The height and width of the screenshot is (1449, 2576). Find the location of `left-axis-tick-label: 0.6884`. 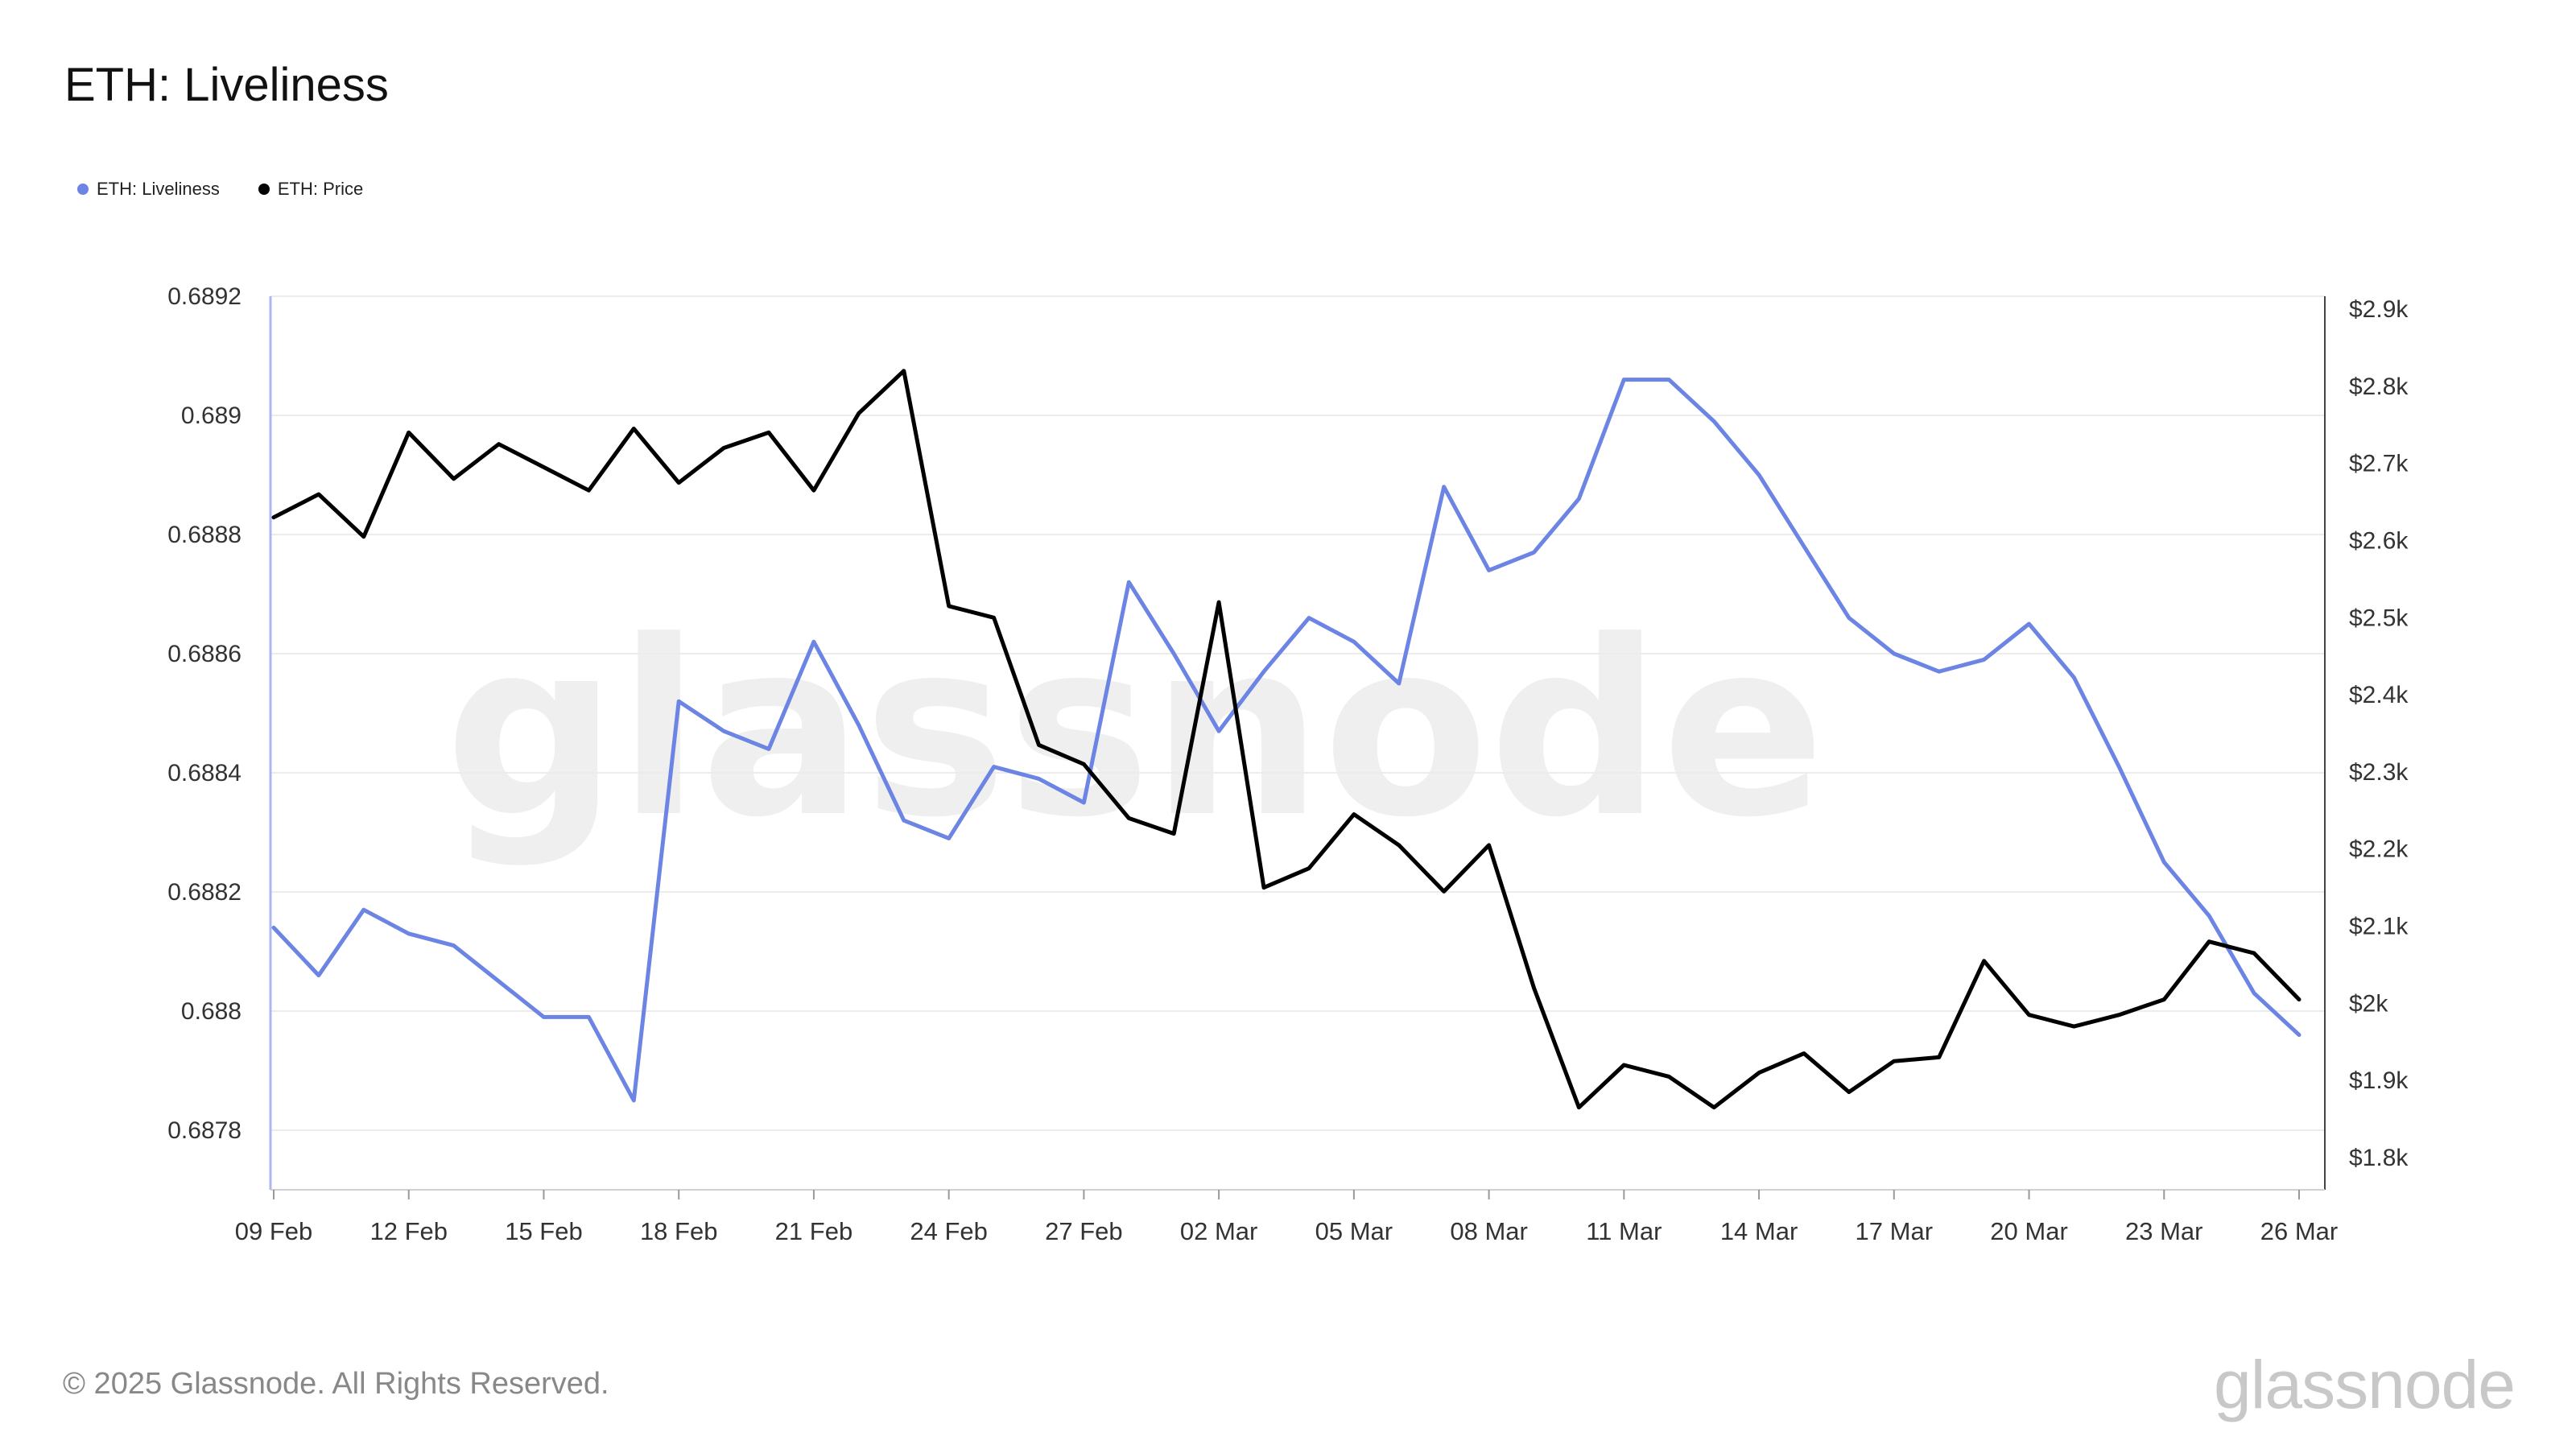

left-axis-tick-label: 0.6884 is located at coordinates (204, 773).